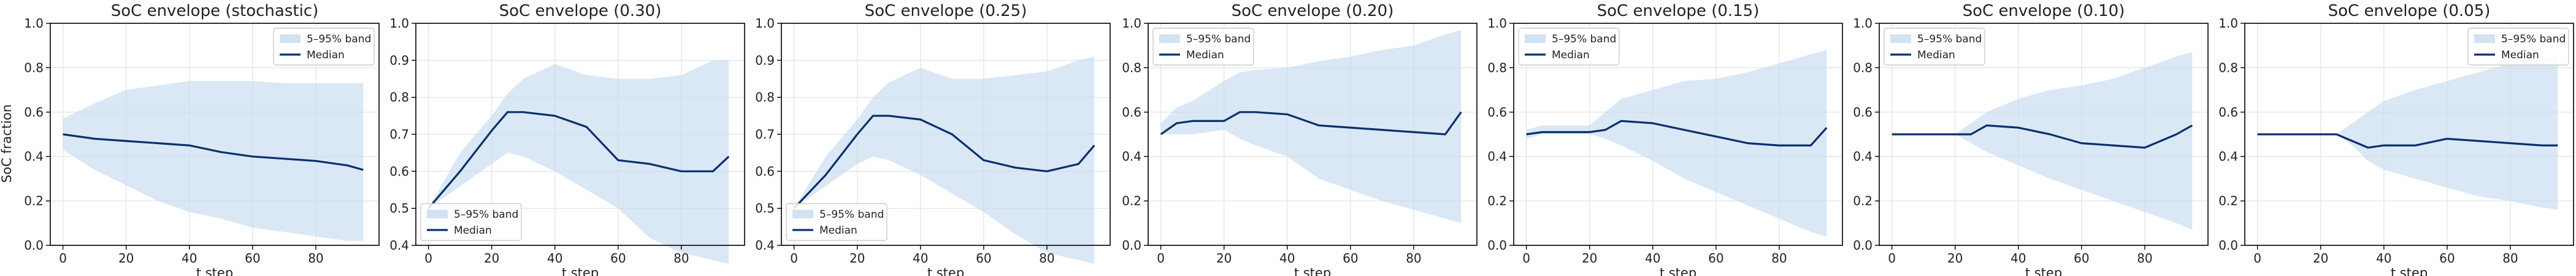  I want to click on chart-title: SoC envelope (0.10), so click(2044, 11).